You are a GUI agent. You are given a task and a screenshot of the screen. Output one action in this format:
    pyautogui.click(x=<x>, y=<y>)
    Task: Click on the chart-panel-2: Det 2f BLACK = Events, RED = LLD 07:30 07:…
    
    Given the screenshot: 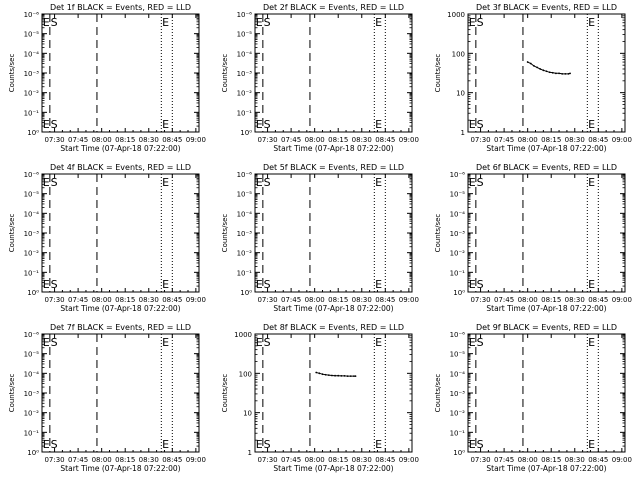 What is the action you would take?
    pyautogui.click(x=320, y=78)
    